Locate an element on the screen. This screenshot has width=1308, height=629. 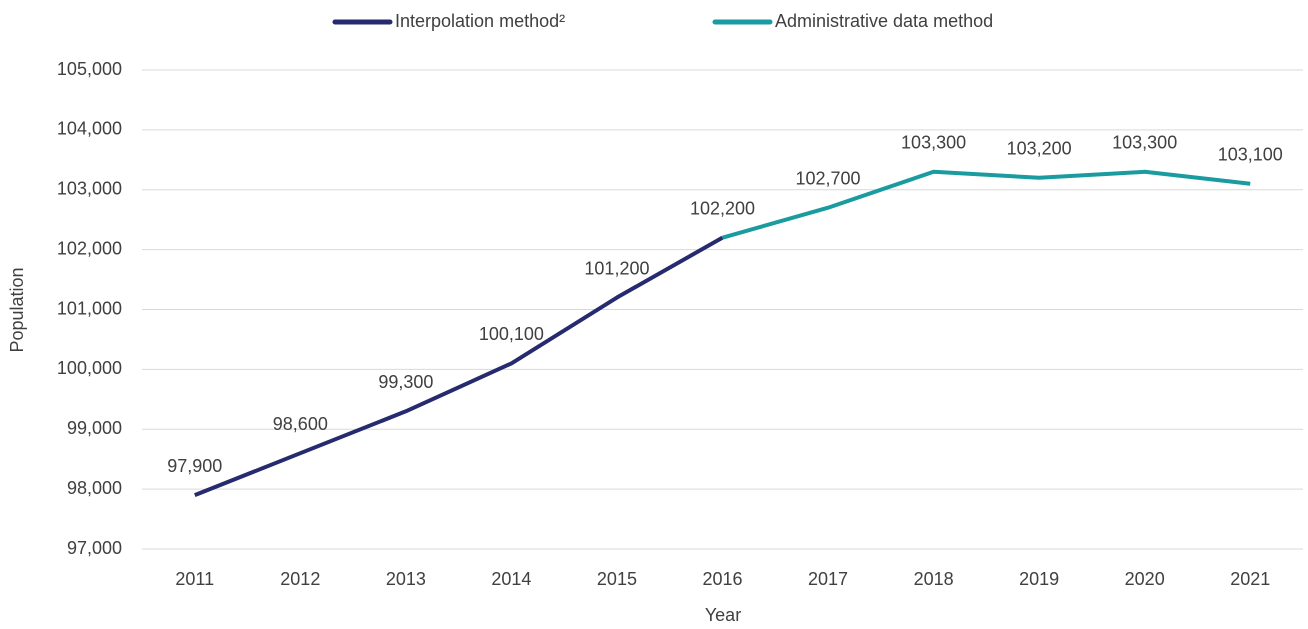
y-tick-label: 100,000 is located at coordinates (89, 368).